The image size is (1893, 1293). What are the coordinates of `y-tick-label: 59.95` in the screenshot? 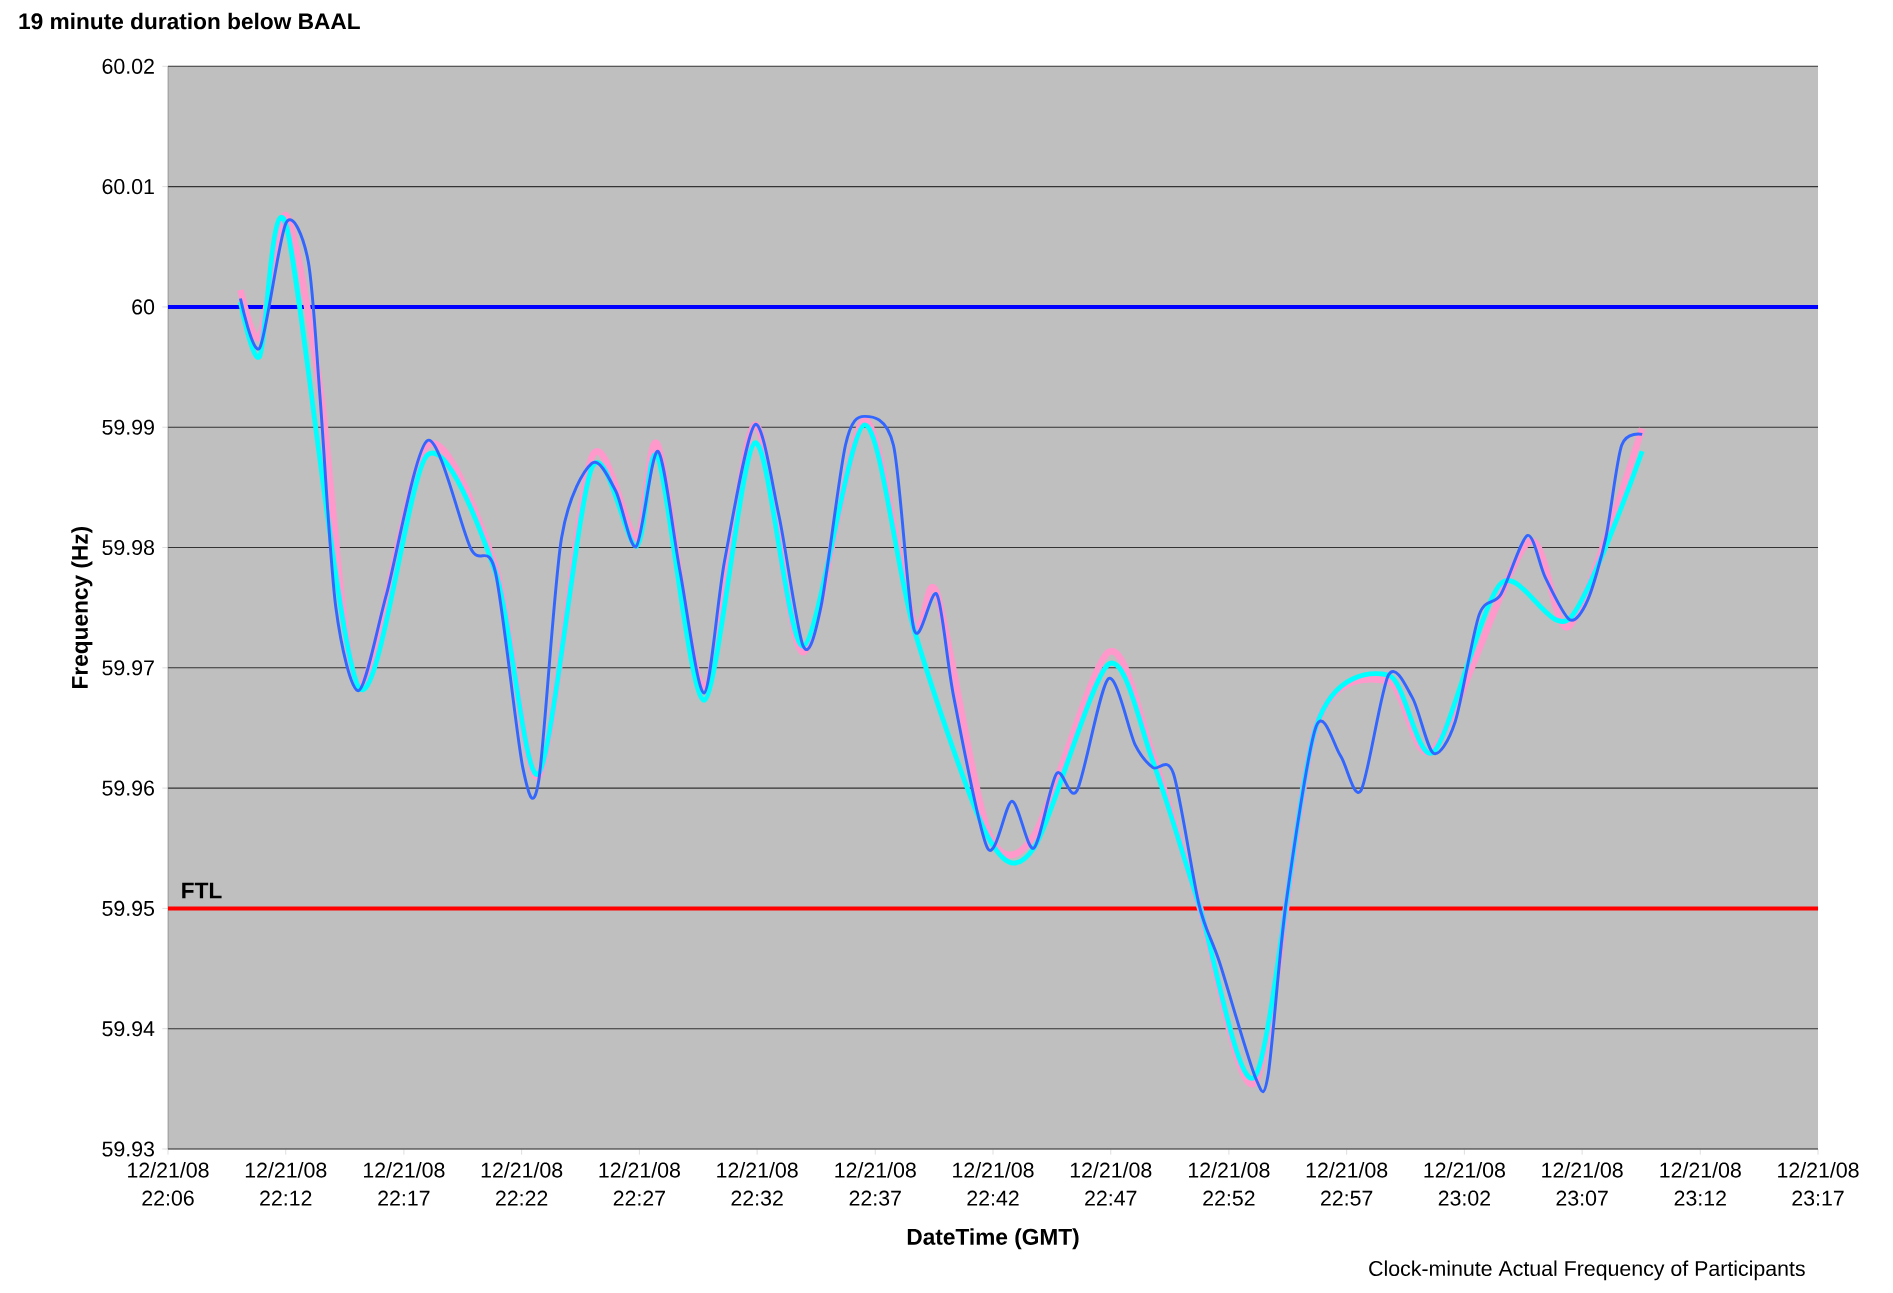 It's located at (128, 908).